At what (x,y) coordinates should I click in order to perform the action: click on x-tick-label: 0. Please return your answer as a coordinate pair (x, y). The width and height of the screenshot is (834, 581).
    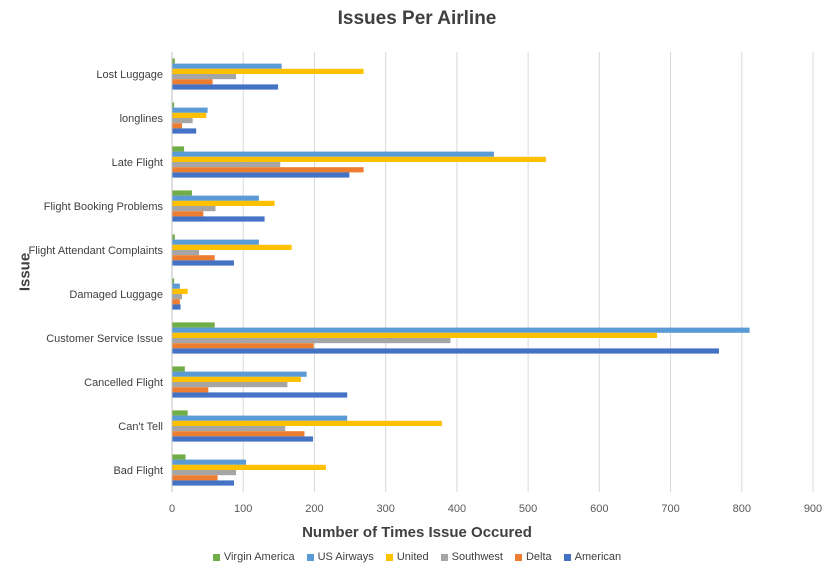
    Looking at the image, I should click on (172, 509).